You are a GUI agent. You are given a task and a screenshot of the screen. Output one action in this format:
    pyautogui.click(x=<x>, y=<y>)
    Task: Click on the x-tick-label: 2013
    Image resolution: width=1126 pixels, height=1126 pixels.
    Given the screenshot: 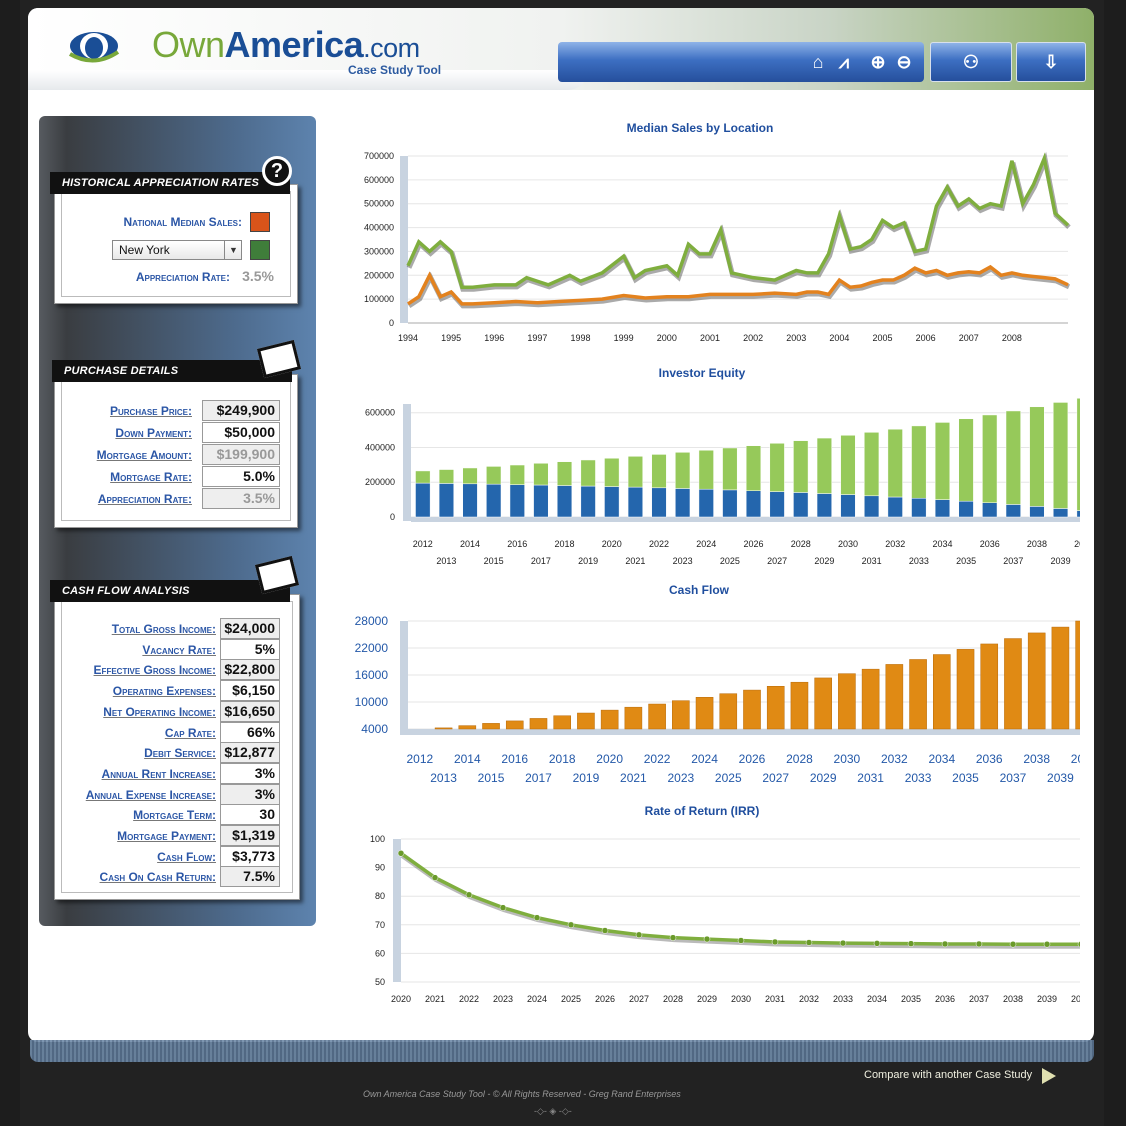 What is the action you would take?
    pyautogui.click(x=446, y=561)
    